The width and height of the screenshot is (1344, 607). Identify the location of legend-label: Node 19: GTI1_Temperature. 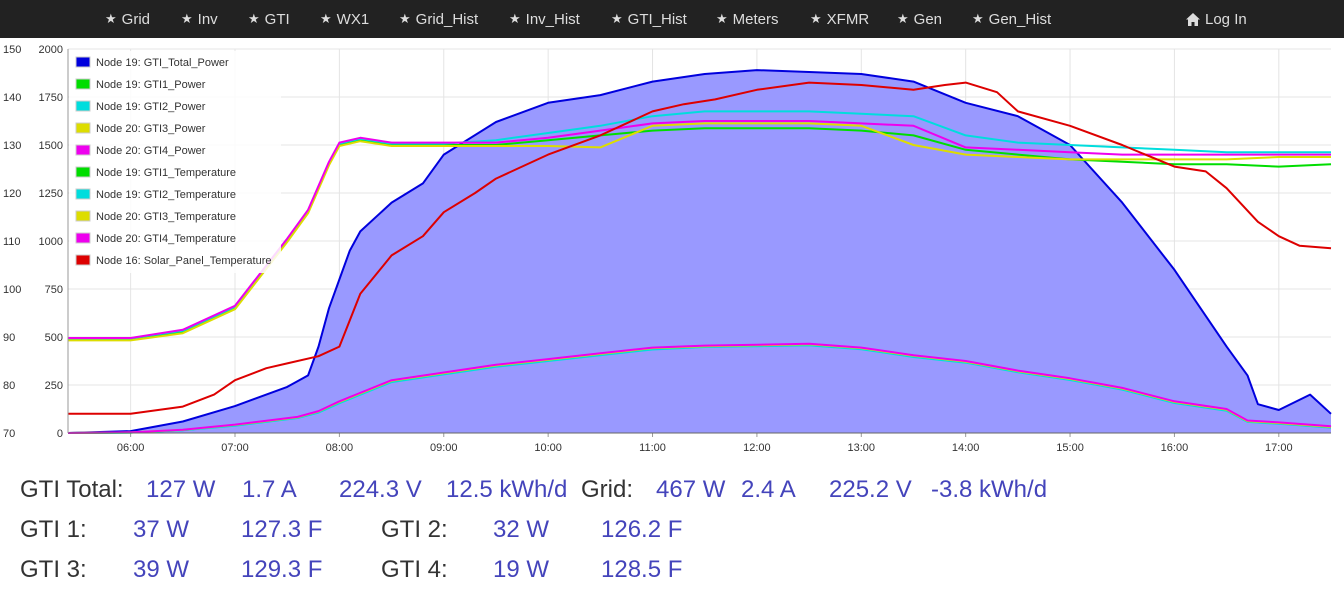
(166, 173).